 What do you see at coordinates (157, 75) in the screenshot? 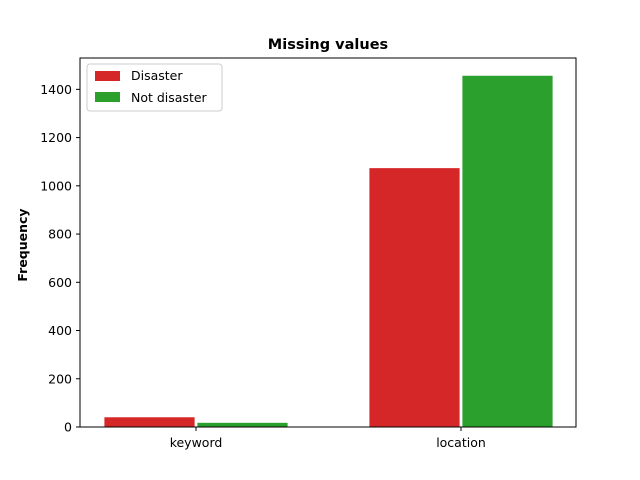
I see `legend-label-disaster: Disaster` at bounding box center [157, 75].